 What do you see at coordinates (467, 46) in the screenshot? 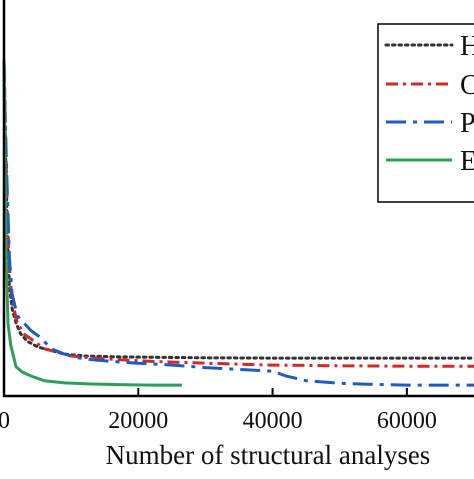
I see `legend-label-h: H` at bounding box center [467, 46].